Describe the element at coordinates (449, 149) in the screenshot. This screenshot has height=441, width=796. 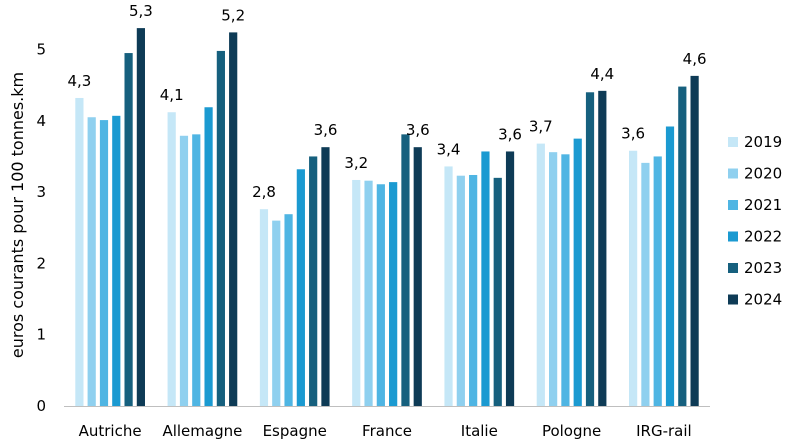
I see `data-label: 3,4` at that location.